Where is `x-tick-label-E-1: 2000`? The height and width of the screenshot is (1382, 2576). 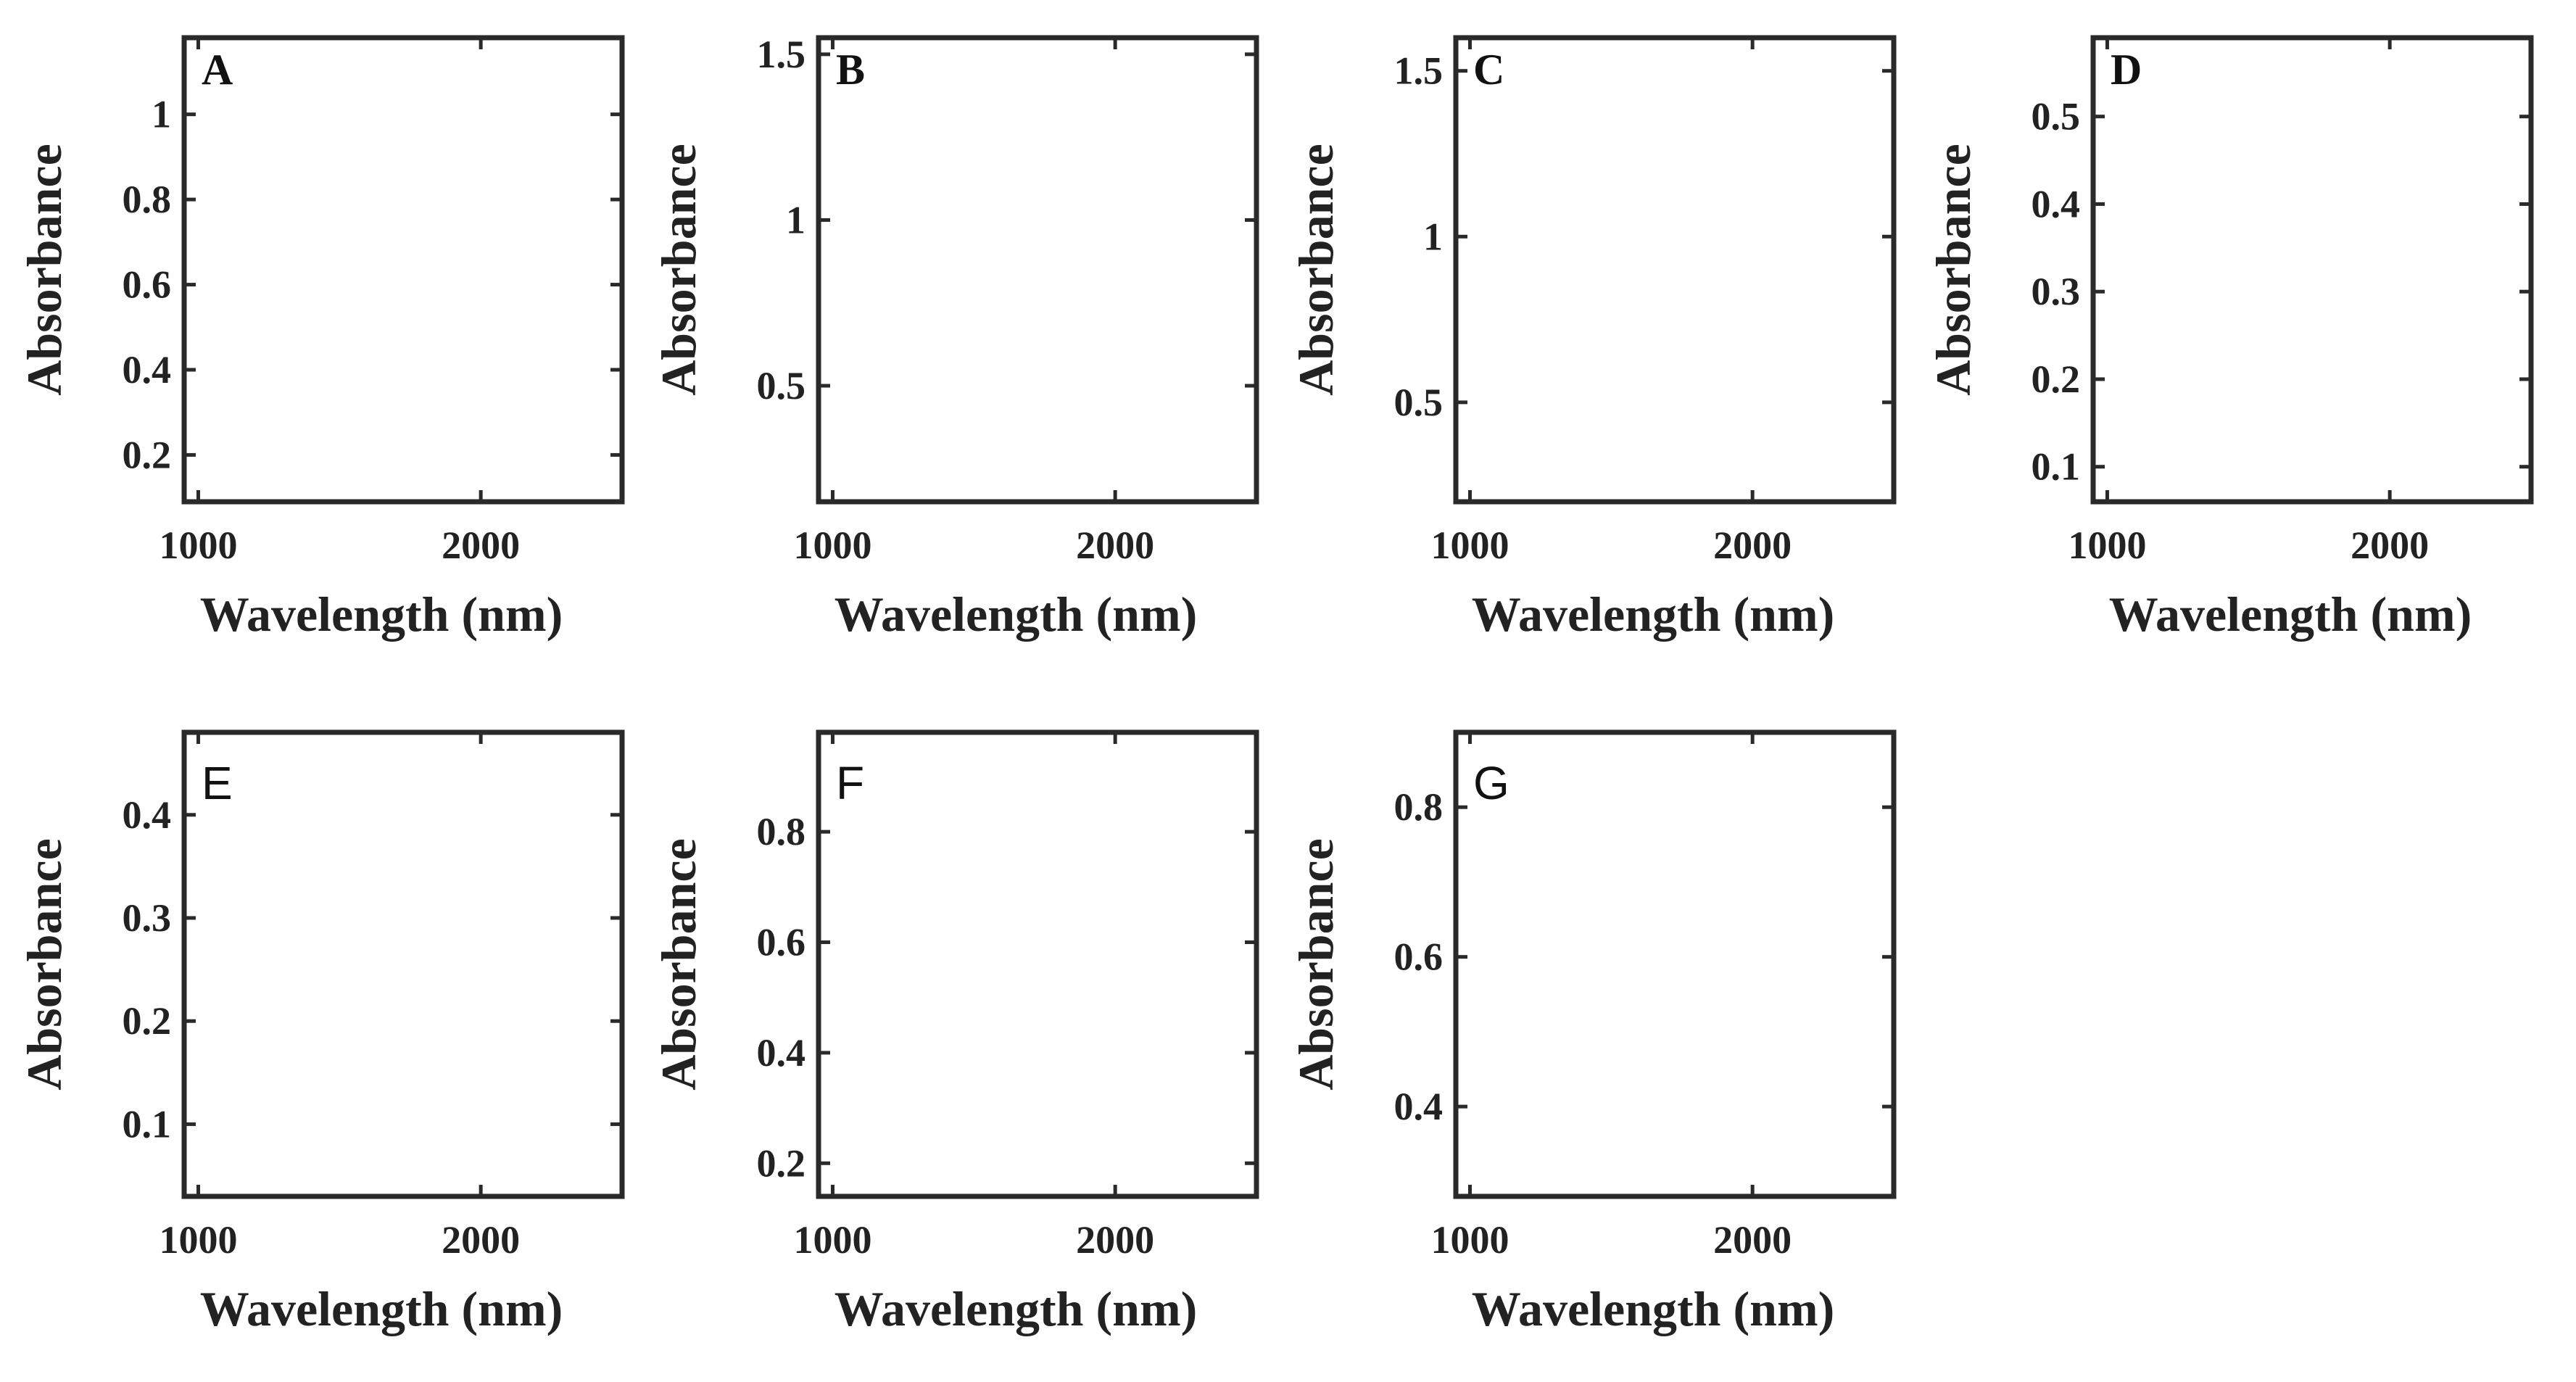 x-tick-label-E-1: 2000 is located at coordinates (481, 1240).